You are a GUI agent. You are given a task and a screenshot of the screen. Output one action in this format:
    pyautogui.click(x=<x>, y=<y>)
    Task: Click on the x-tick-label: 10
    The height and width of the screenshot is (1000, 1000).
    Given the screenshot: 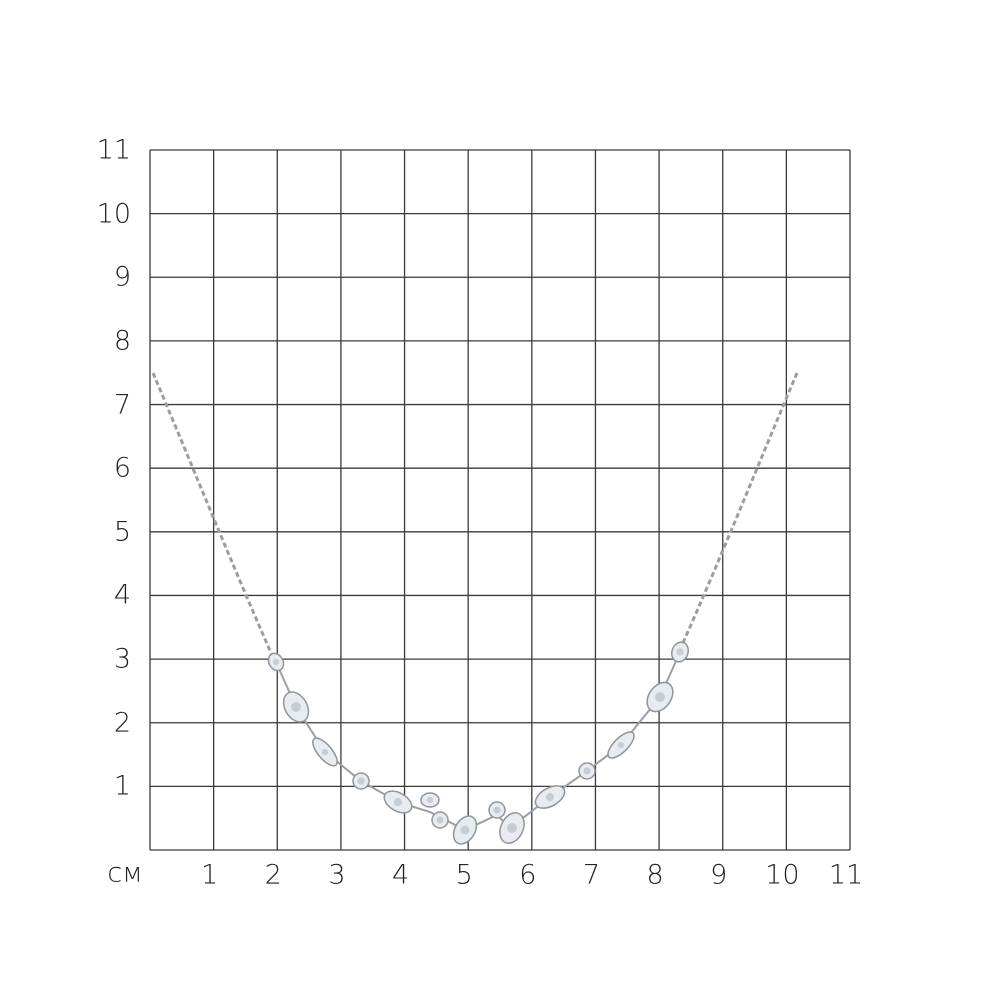 What is the action you would take?
    pyautogui.click(x=782, y=875)
    